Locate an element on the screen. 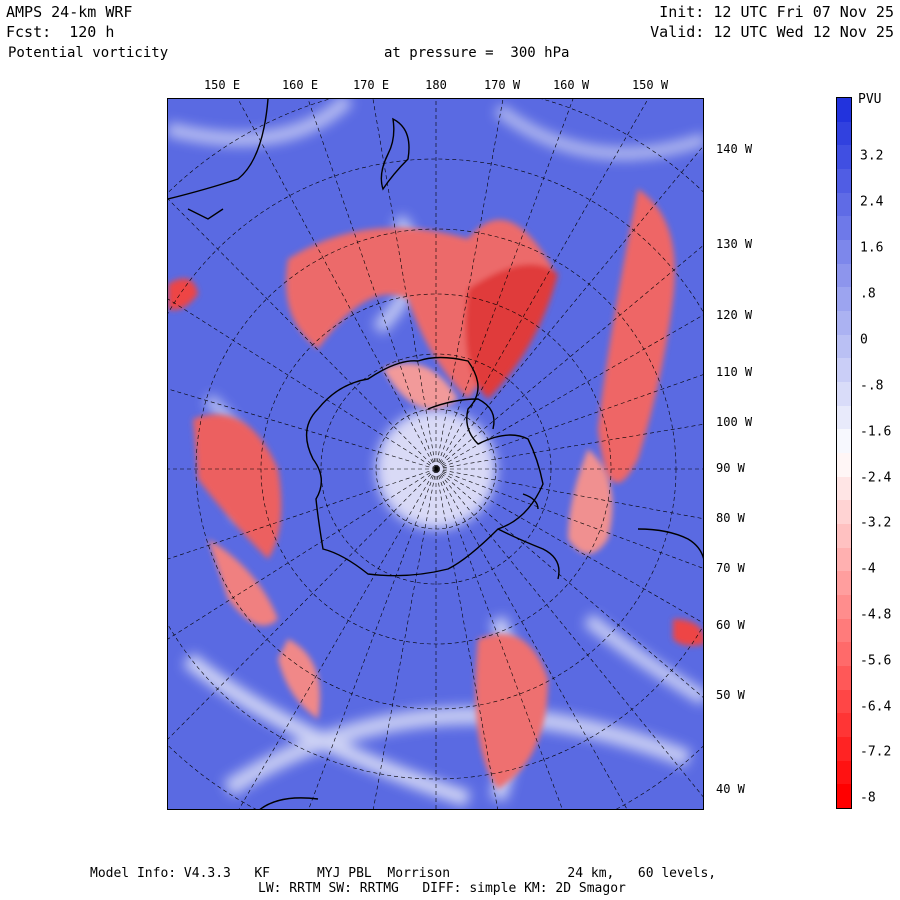  colorbar-label: -4.8 is located at coordinates (876, 615).